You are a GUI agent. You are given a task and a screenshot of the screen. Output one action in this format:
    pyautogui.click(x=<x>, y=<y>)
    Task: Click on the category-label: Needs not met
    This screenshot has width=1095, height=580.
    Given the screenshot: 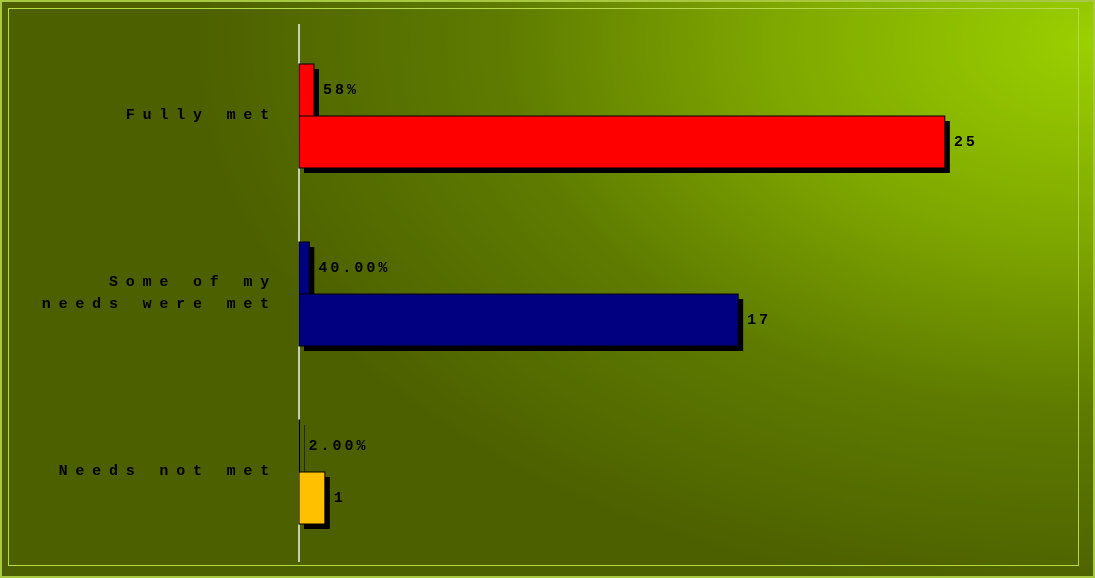 What is the action you would take?
    pyautogui.click(x=167, y=471)
    